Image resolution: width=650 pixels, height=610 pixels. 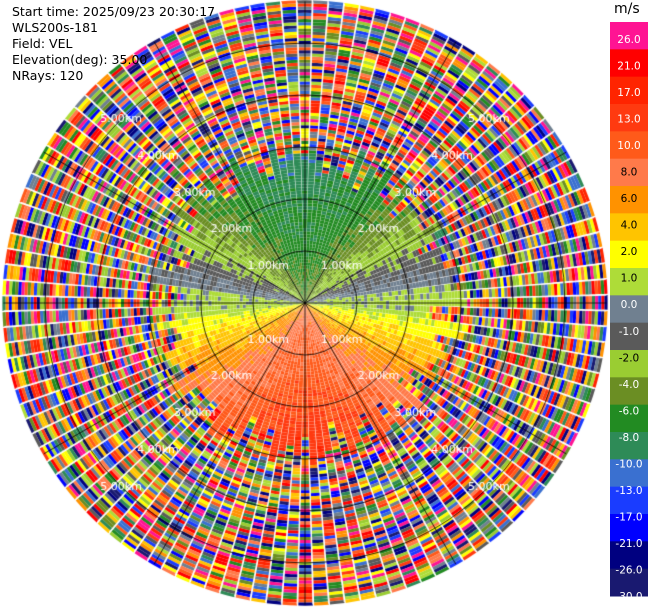 I want to click on elevation-label: Elevation(deg): 35.00, so click(x=80, y=59).